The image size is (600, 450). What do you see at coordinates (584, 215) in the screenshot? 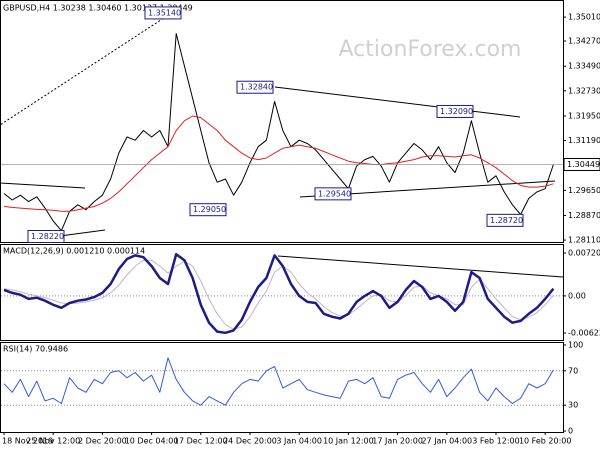
I see `y-tick-label: 1.28870` at bounding box center [584, 215].